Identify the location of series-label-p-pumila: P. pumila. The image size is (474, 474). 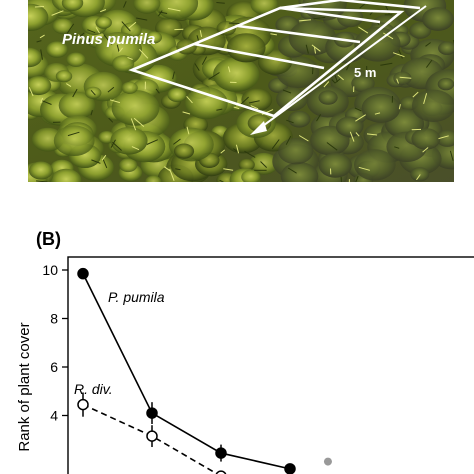
(136, 297).